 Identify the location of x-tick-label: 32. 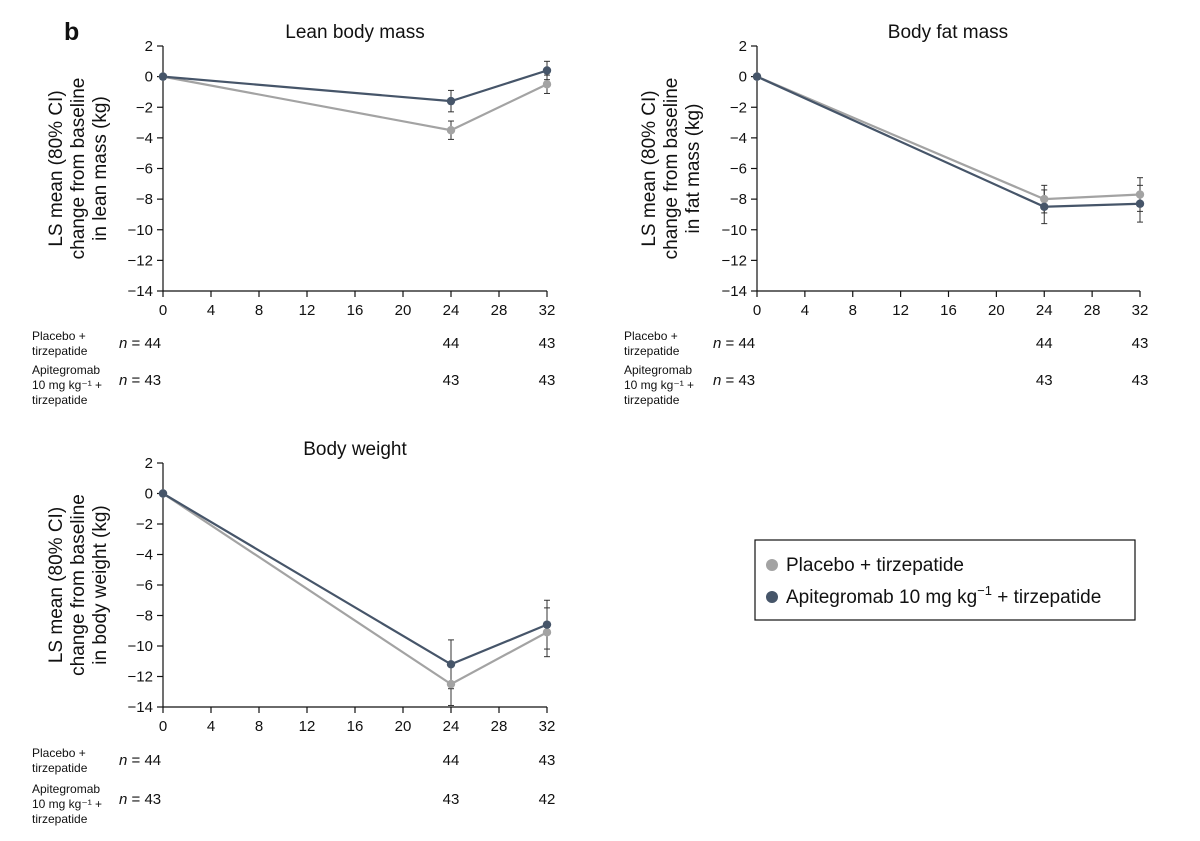
(547, 310).